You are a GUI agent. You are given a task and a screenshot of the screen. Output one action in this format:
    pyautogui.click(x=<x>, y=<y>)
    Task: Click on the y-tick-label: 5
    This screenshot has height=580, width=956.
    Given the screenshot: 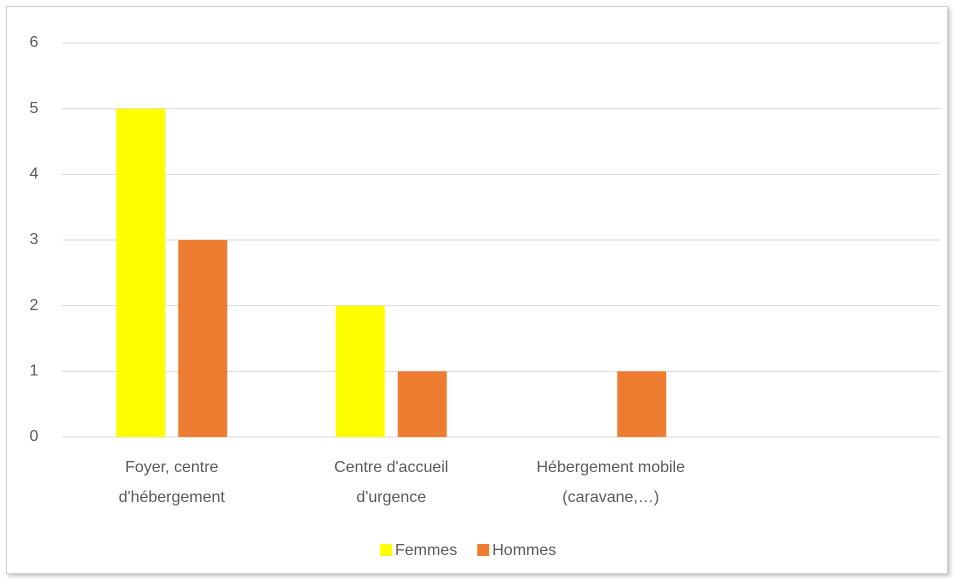 What is the action you would take?
    pyautogui.click(x=34, y=108)
    